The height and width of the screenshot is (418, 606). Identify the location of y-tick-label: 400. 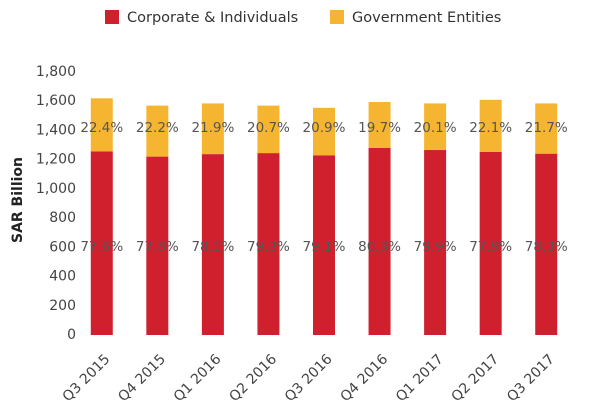
(62, 277).